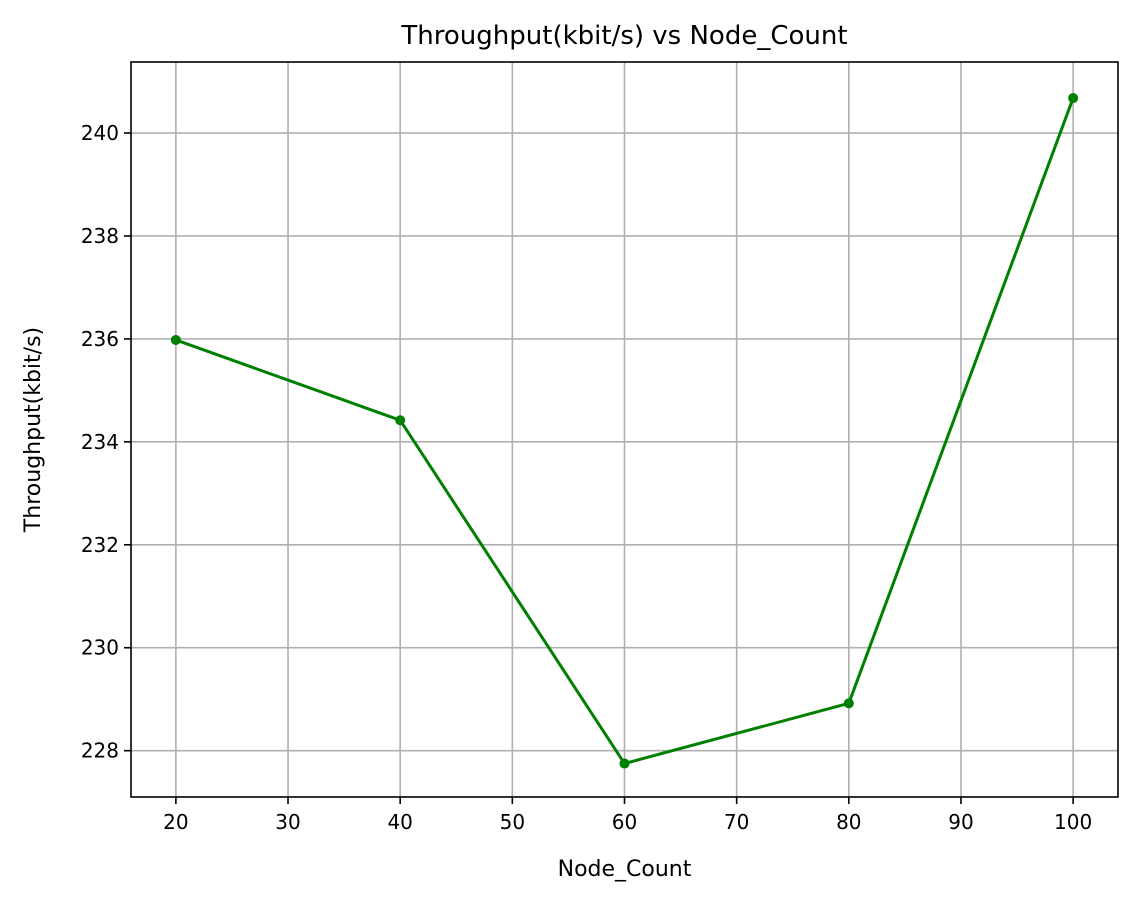  Describe the element at coordinates (512, 822) in the screenshot. I see `x-tick-label: 50` at that location.